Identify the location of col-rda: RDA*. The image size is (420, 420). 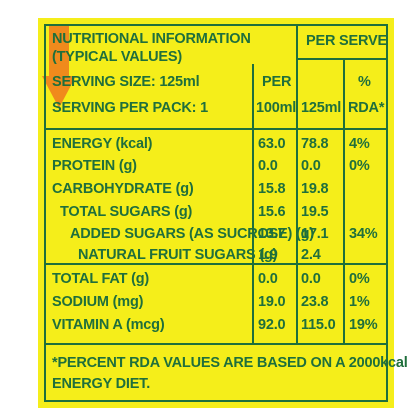
(366, 108).